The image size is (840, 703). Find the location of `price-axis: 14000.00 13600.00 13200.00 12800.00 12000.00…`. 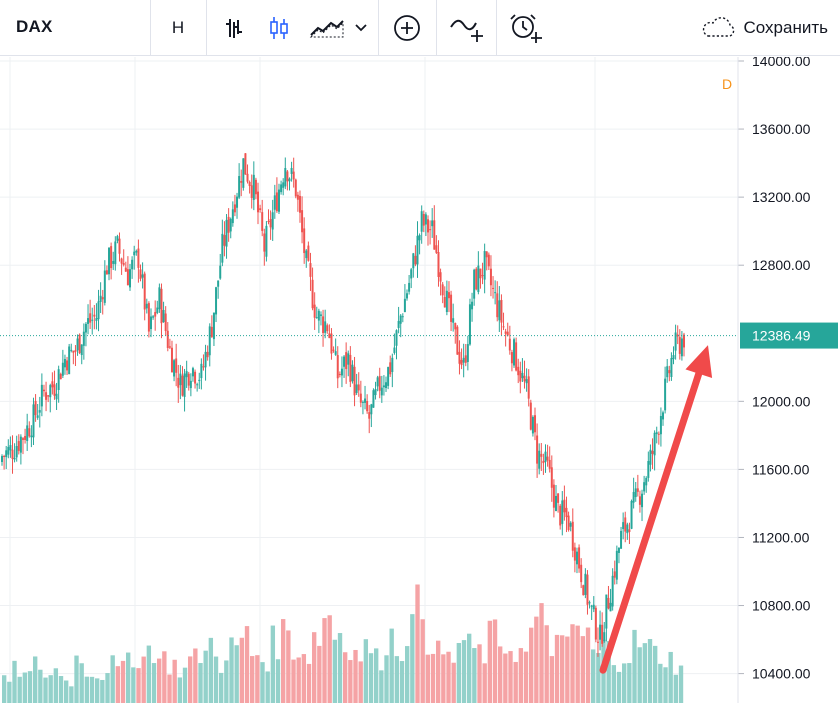

price-axis: 14000.00 13600.00 13200.00 12800.00 12000.00… is located at coordinates (787, 380).